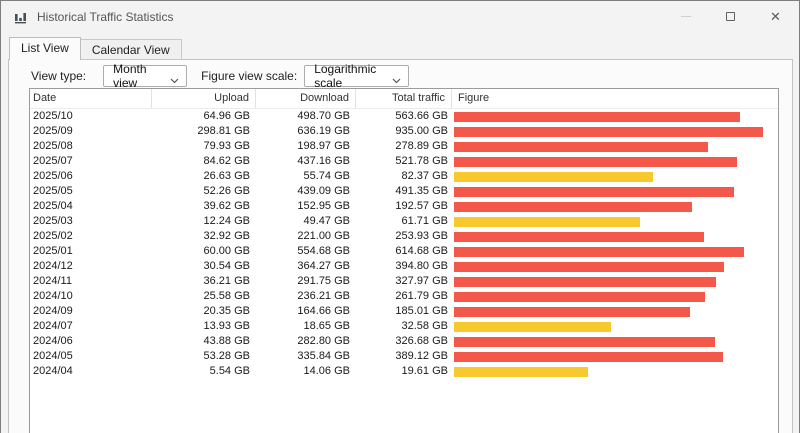 The width and height of the screenshot is (800, 433). I want to click on cell-total-traffic: 389.12 GB, so click(421, 356).